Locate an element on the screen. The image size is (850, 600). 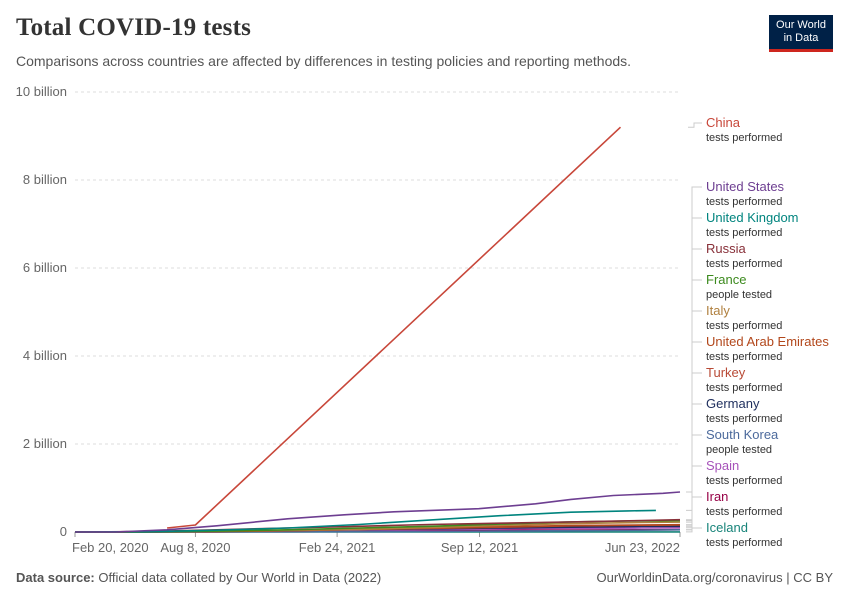
legend-label-south-korea: South Korea is located at coordinates (742, 434).